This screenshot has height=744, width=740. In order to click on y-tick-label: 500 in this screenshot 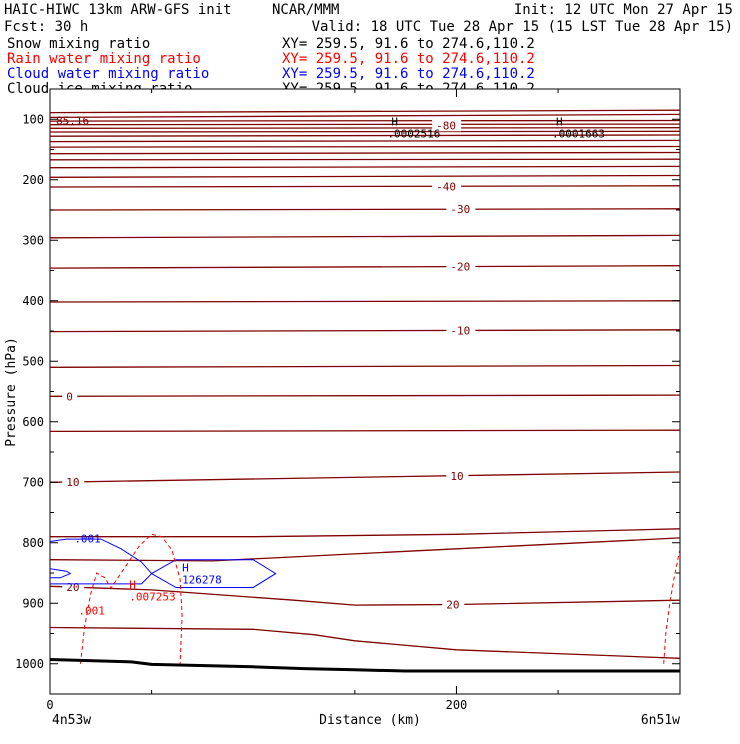, I will do `click(33, 361)`.